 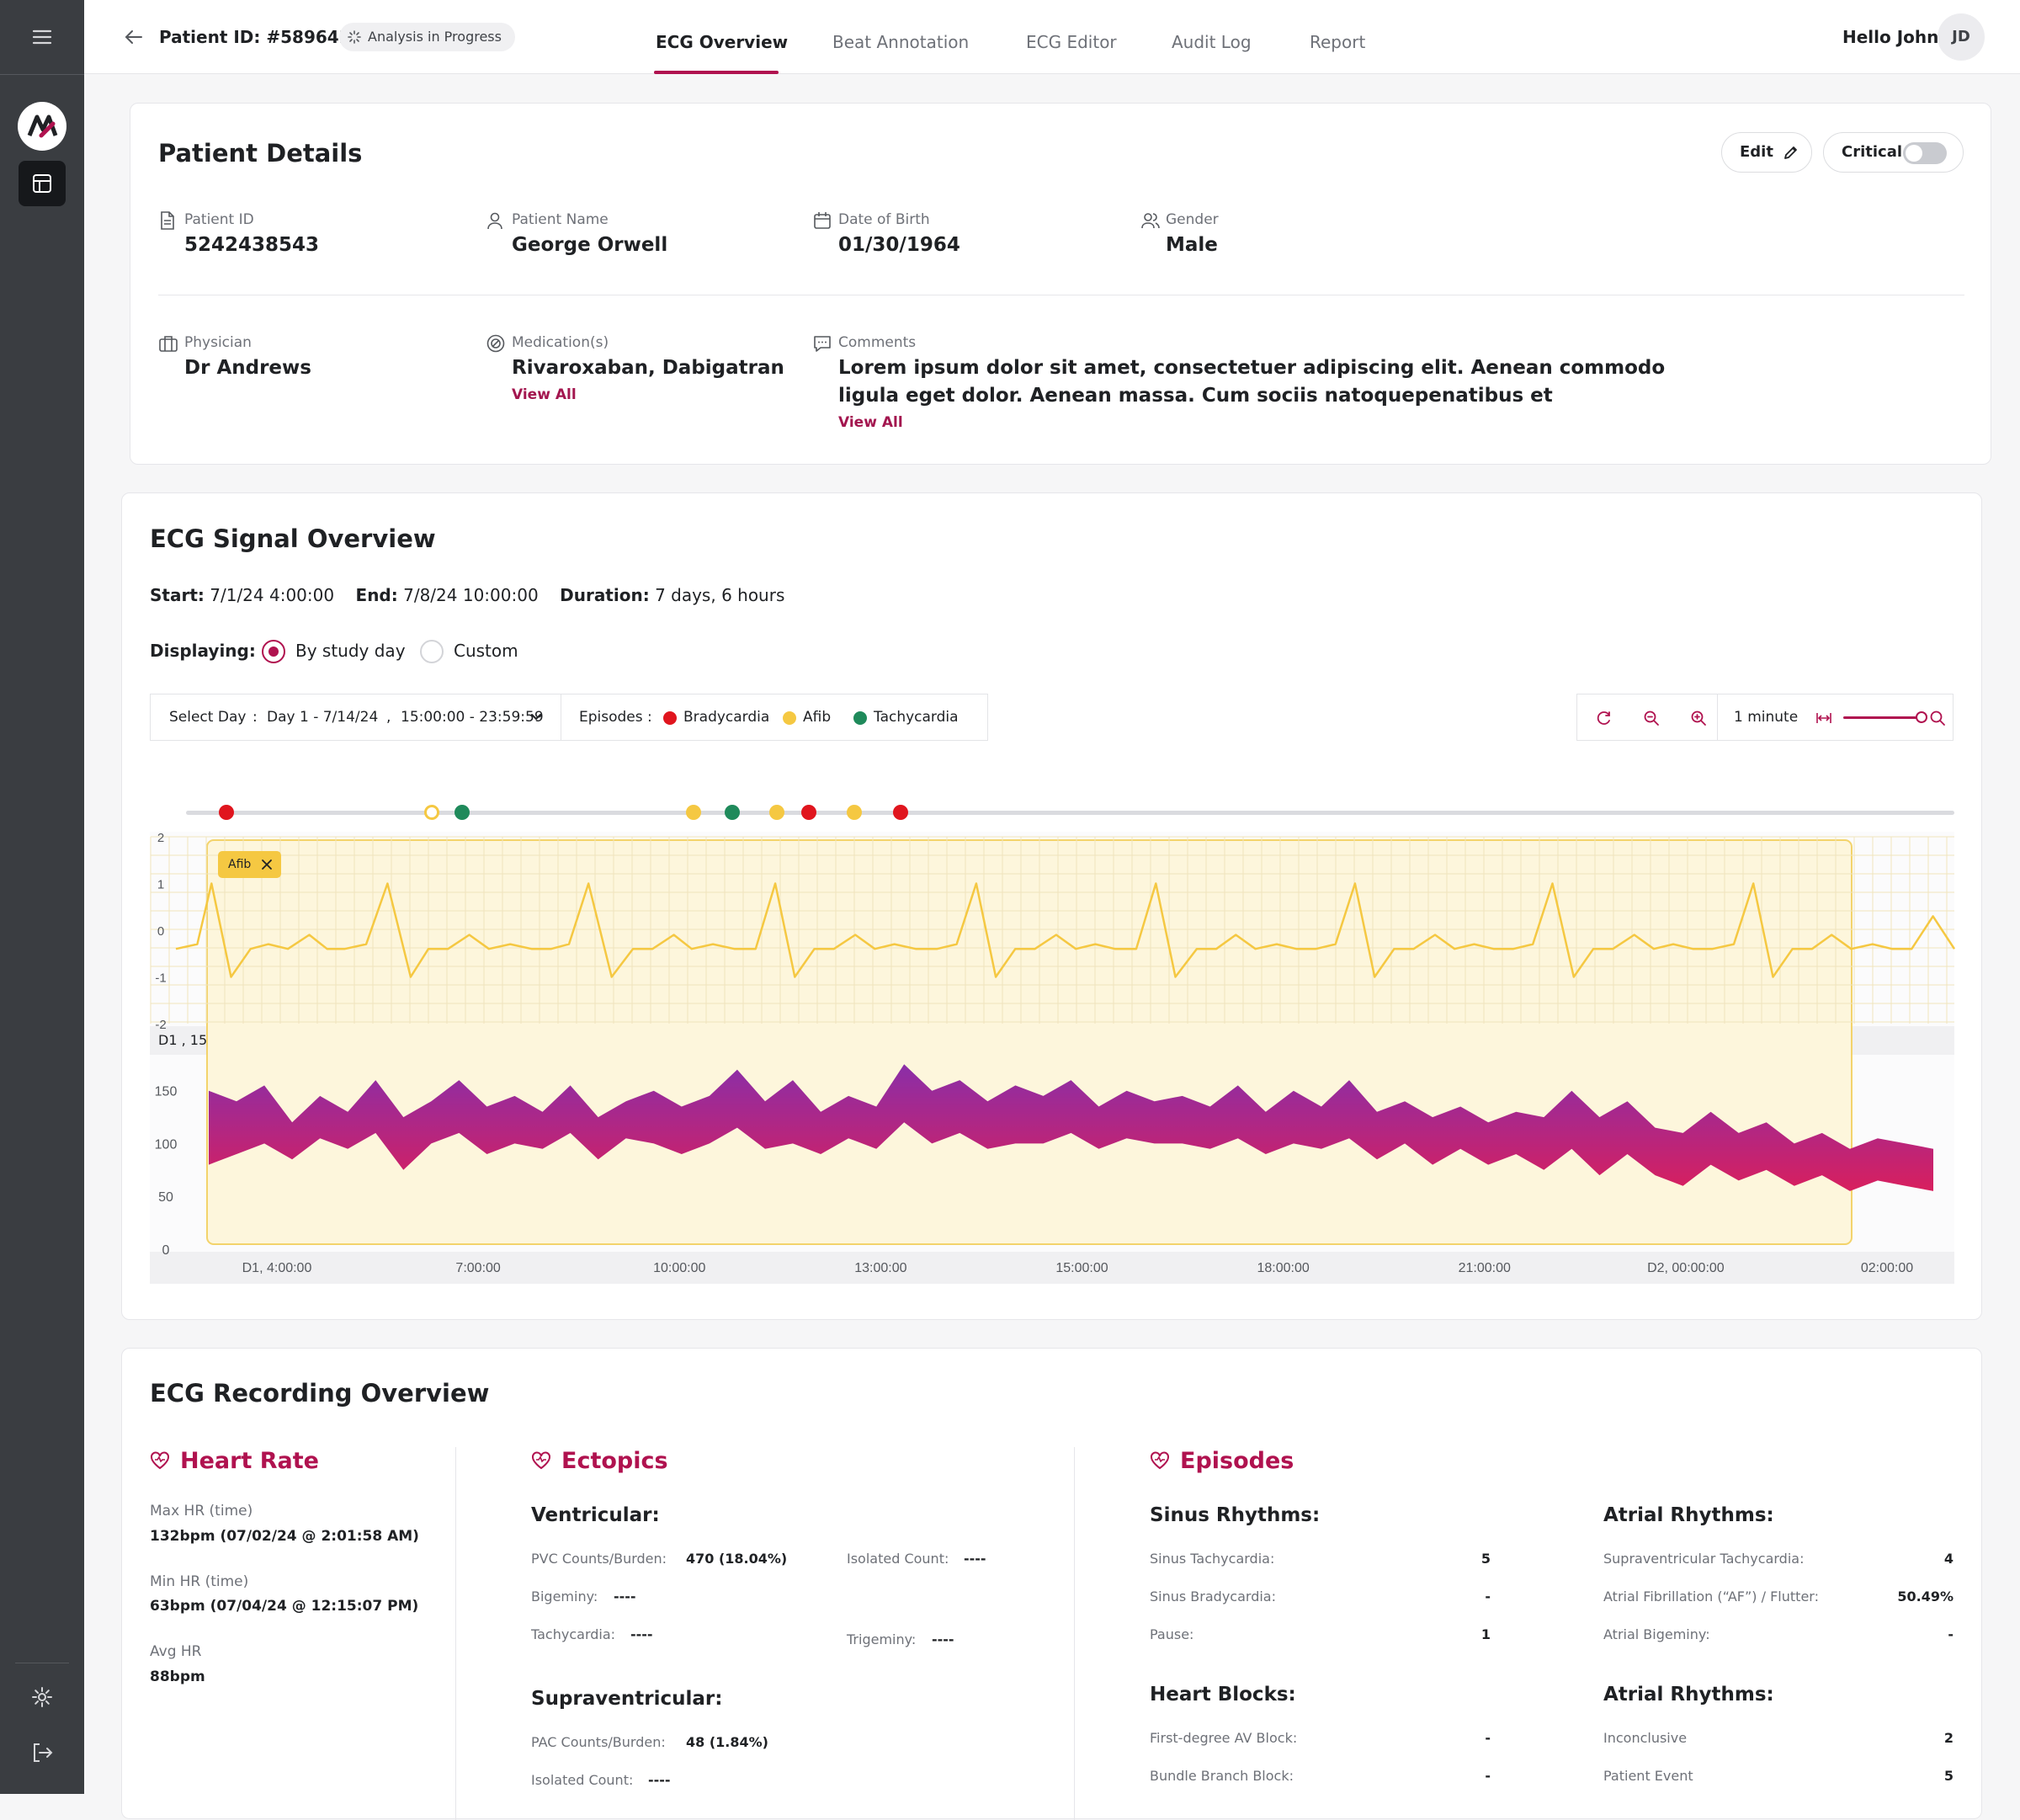 What do you see at coordinates (376, 595) in the screenshot?
I see `end-label: End:` at bounding box center [376, 595].